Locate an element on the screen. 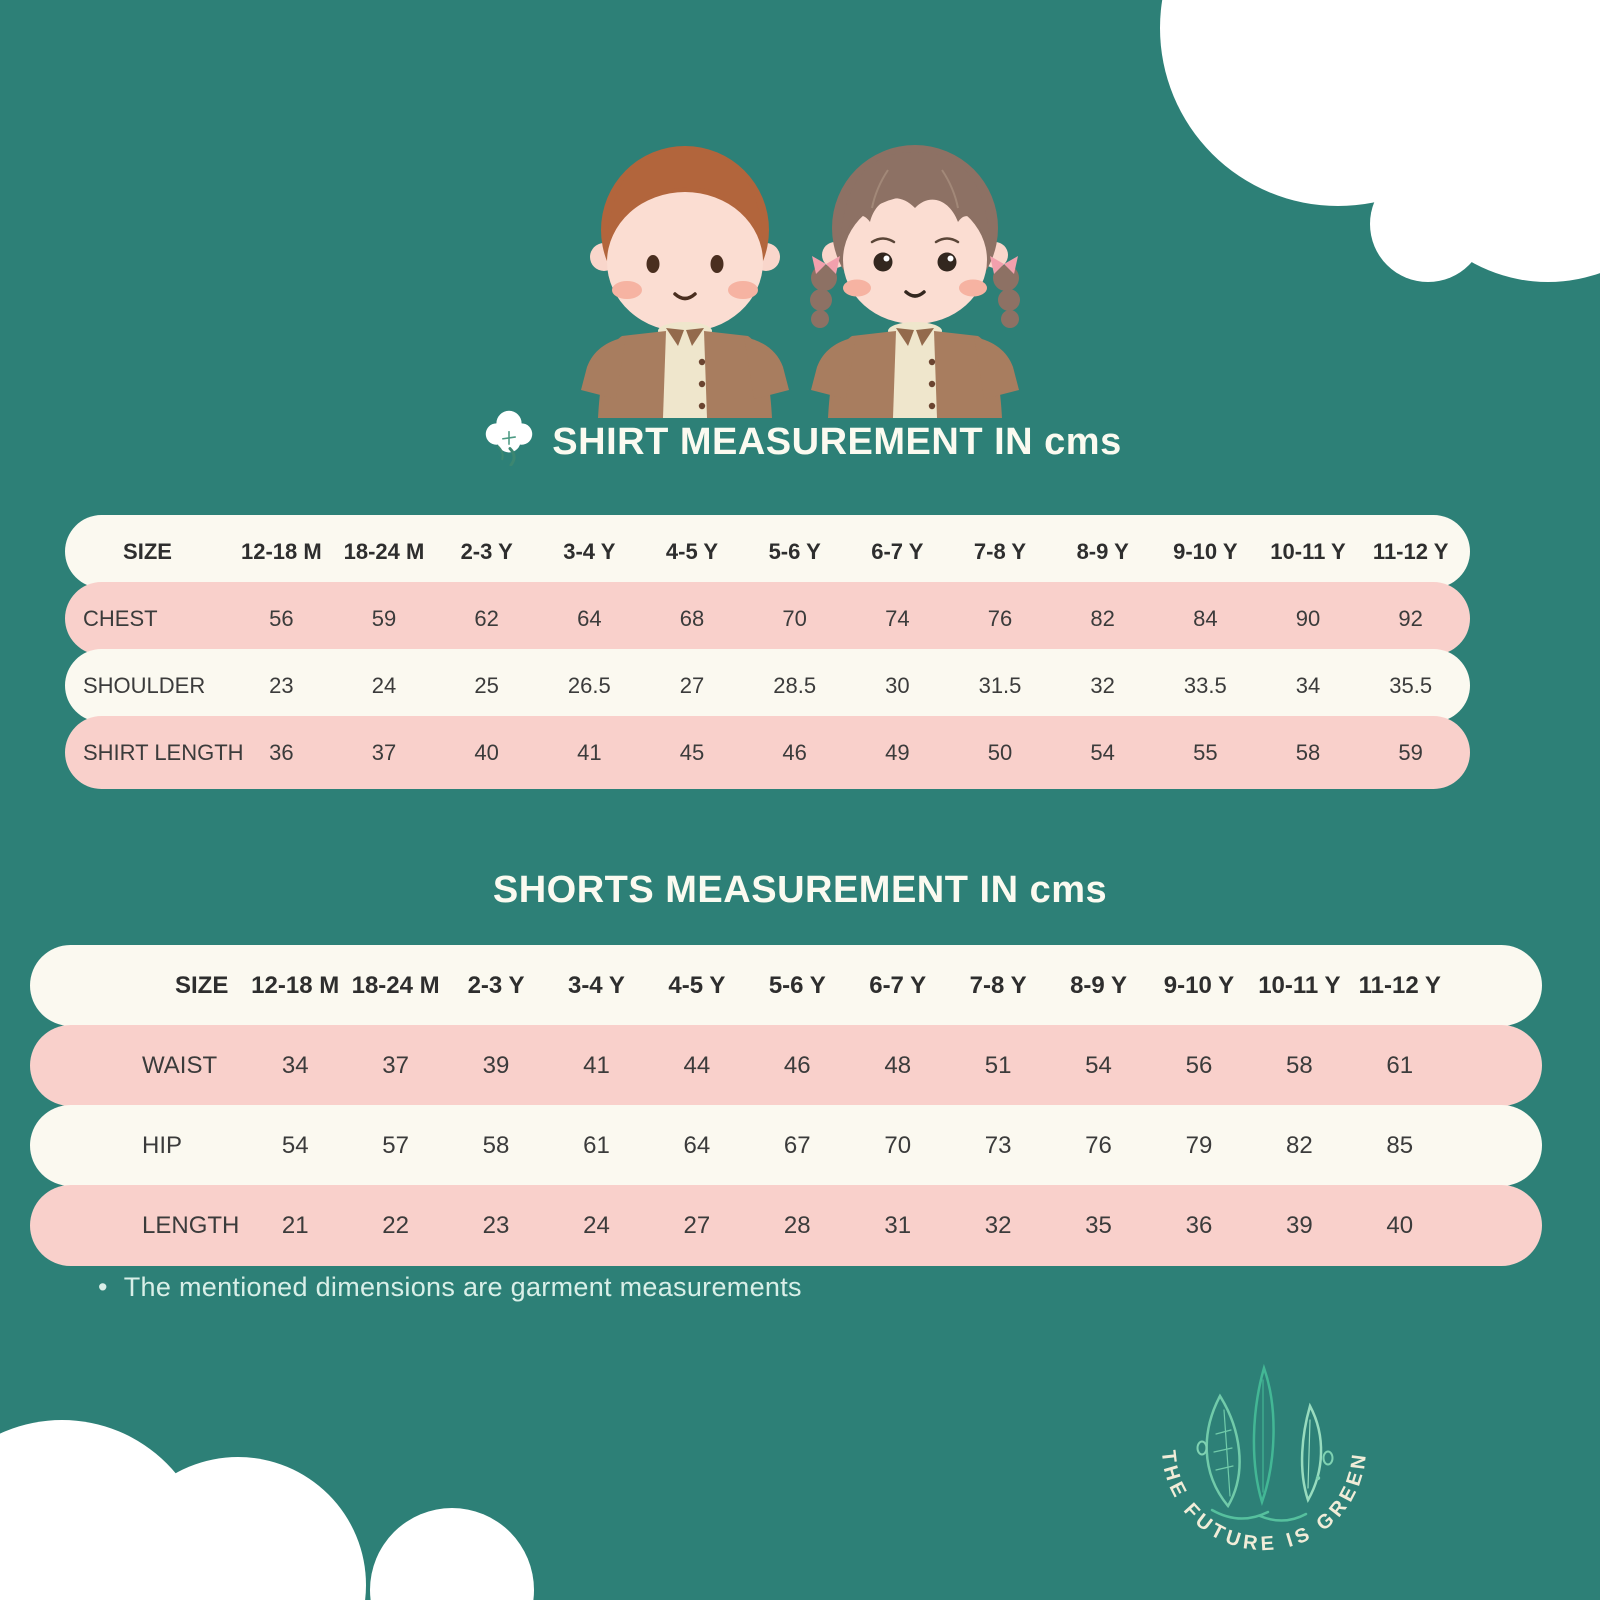 This screenshot has width=1600, height=1600. value-cell: 49 is located at coordinates (897, 752).